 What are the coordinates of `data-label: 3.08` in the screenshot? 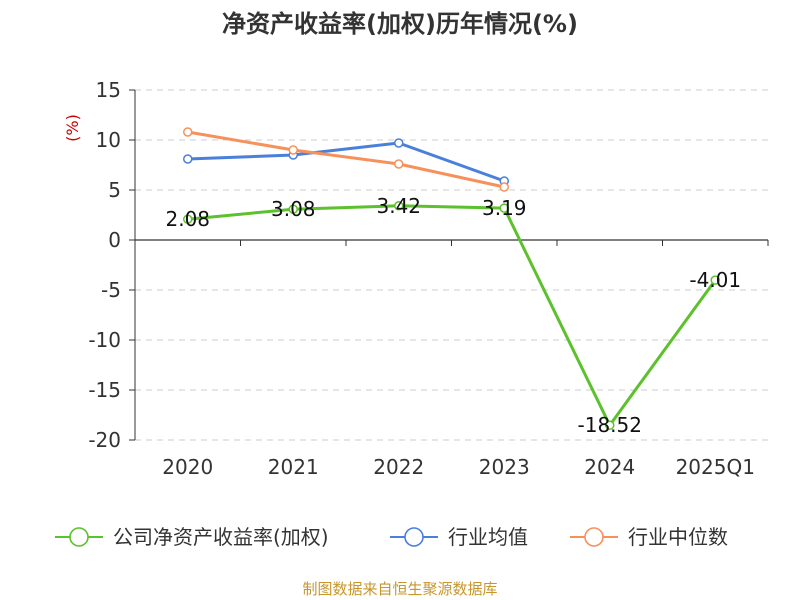 It's located at (293, 209).